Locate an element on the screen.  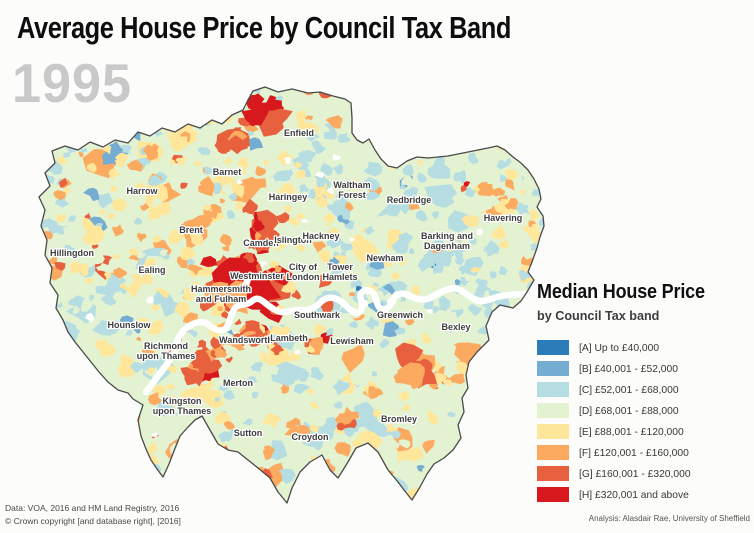
borough-label: Richmond is located at coordinates (166, 346).